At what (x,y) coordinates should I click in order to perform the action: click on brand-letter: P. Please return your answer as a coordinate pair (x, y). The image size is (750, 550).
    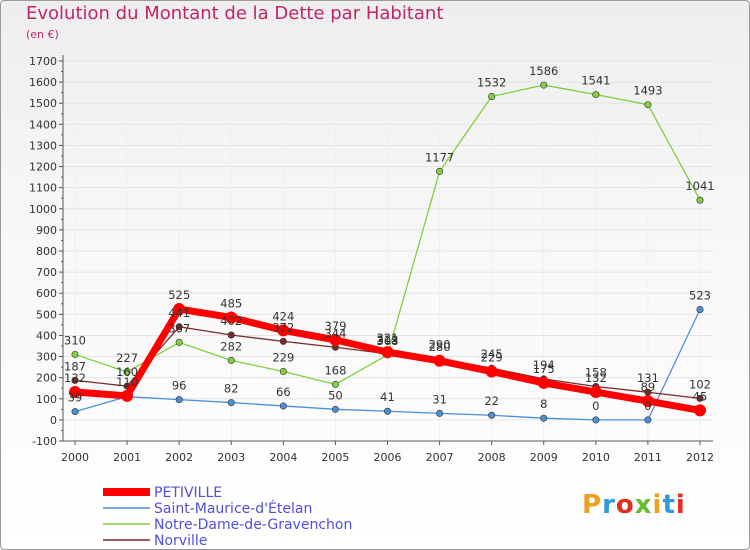
    Looking at the image, I should click on (592, 505).